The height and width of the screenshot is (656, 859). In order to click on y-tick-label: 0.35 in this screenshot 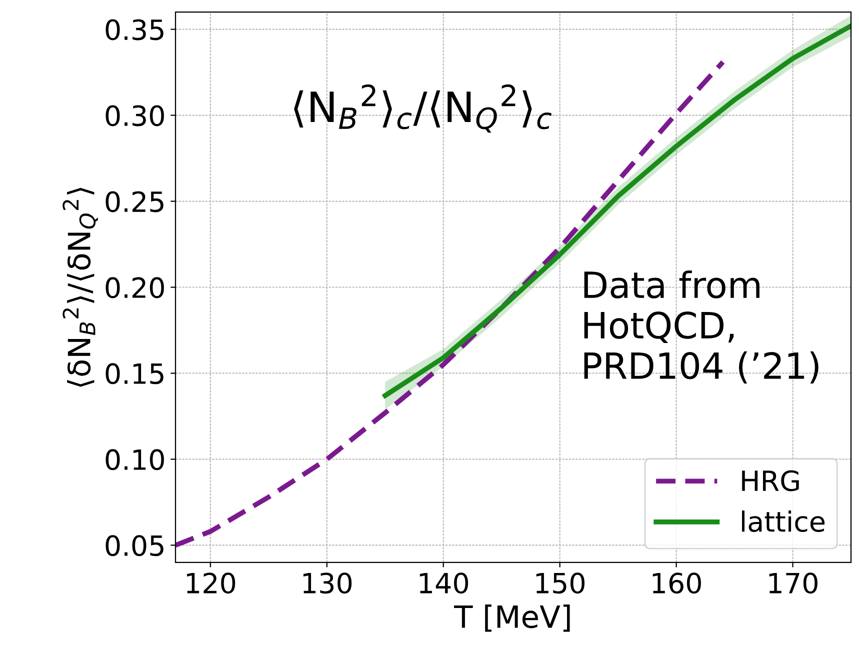, I will do `click(135, 29)`.